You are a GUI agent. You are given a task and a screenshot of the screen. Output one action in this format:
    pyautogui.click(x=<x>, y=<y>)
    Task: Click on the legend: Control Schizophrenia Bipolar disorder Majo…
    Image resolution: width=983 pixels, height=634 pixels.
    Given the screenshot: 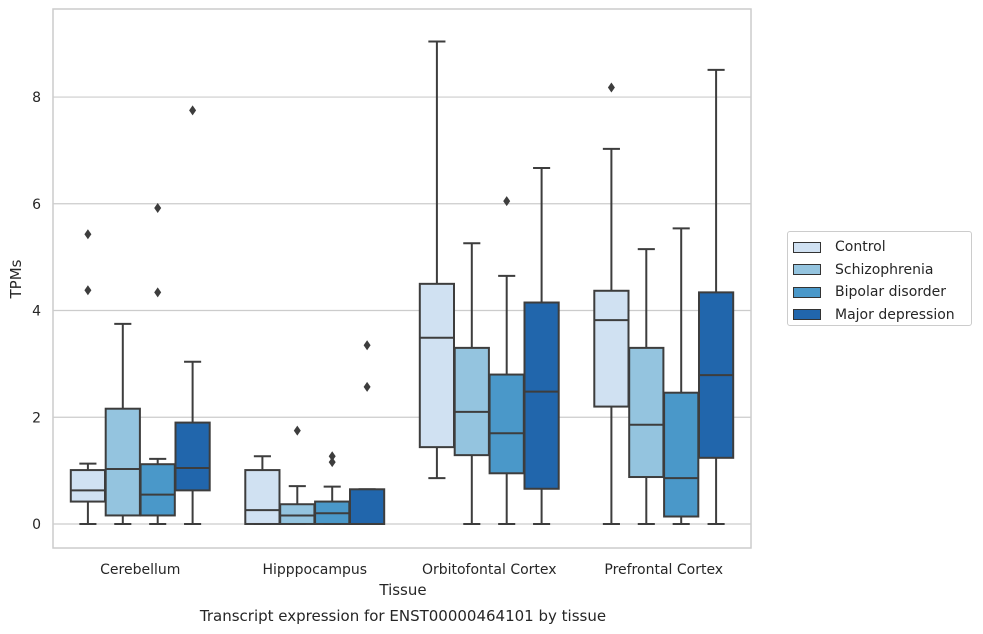 What is the action you would take?
    pyautogui.click(x=879, y=278)
    